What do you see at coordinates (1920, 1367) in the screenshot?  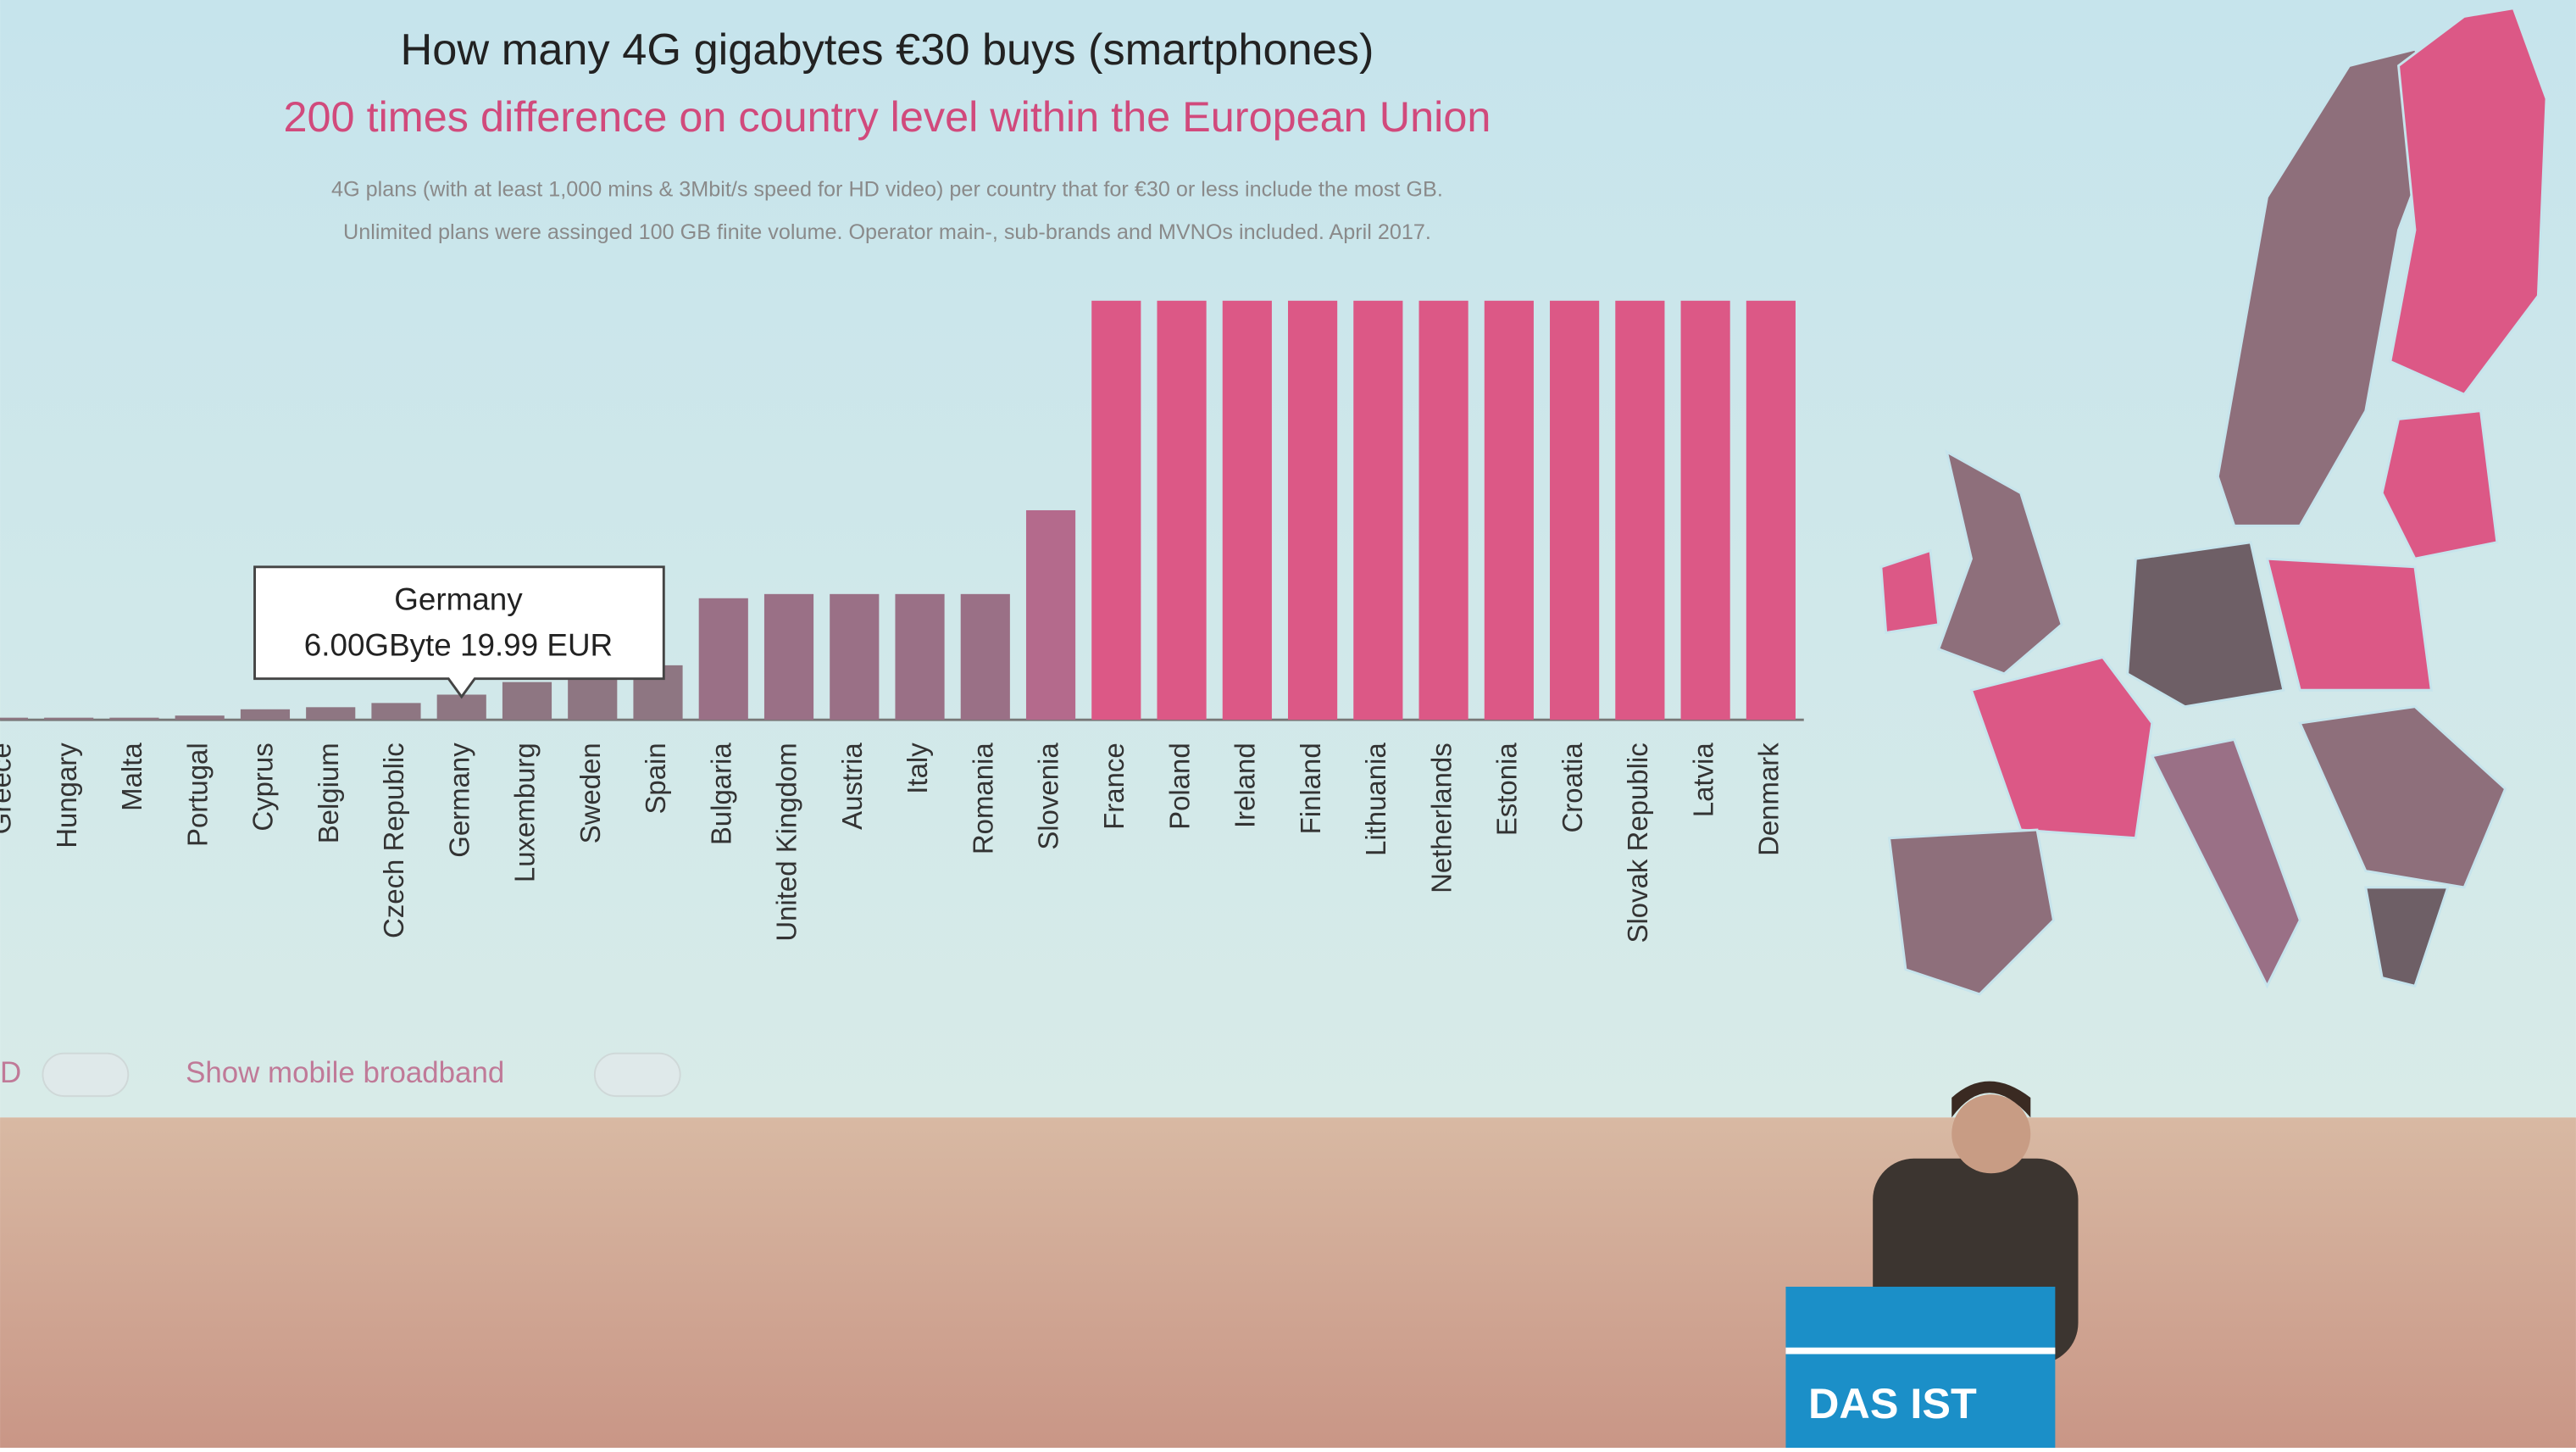 I see `podium` at bounding box center [1920, 1367].